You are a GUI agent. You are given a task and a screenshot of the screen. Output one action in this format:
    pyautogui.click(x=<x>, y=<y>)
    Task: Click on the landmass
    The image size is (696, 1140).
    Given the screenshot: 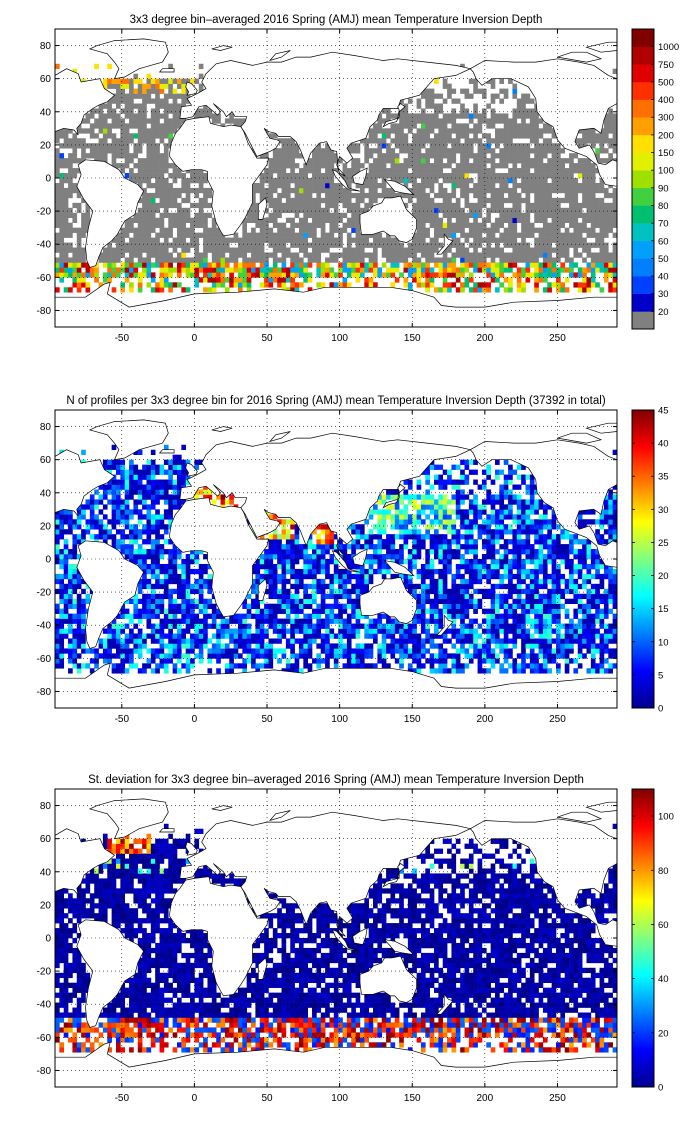 What is the action you would take?
    pyautogui.click(x=166, y=70)
    